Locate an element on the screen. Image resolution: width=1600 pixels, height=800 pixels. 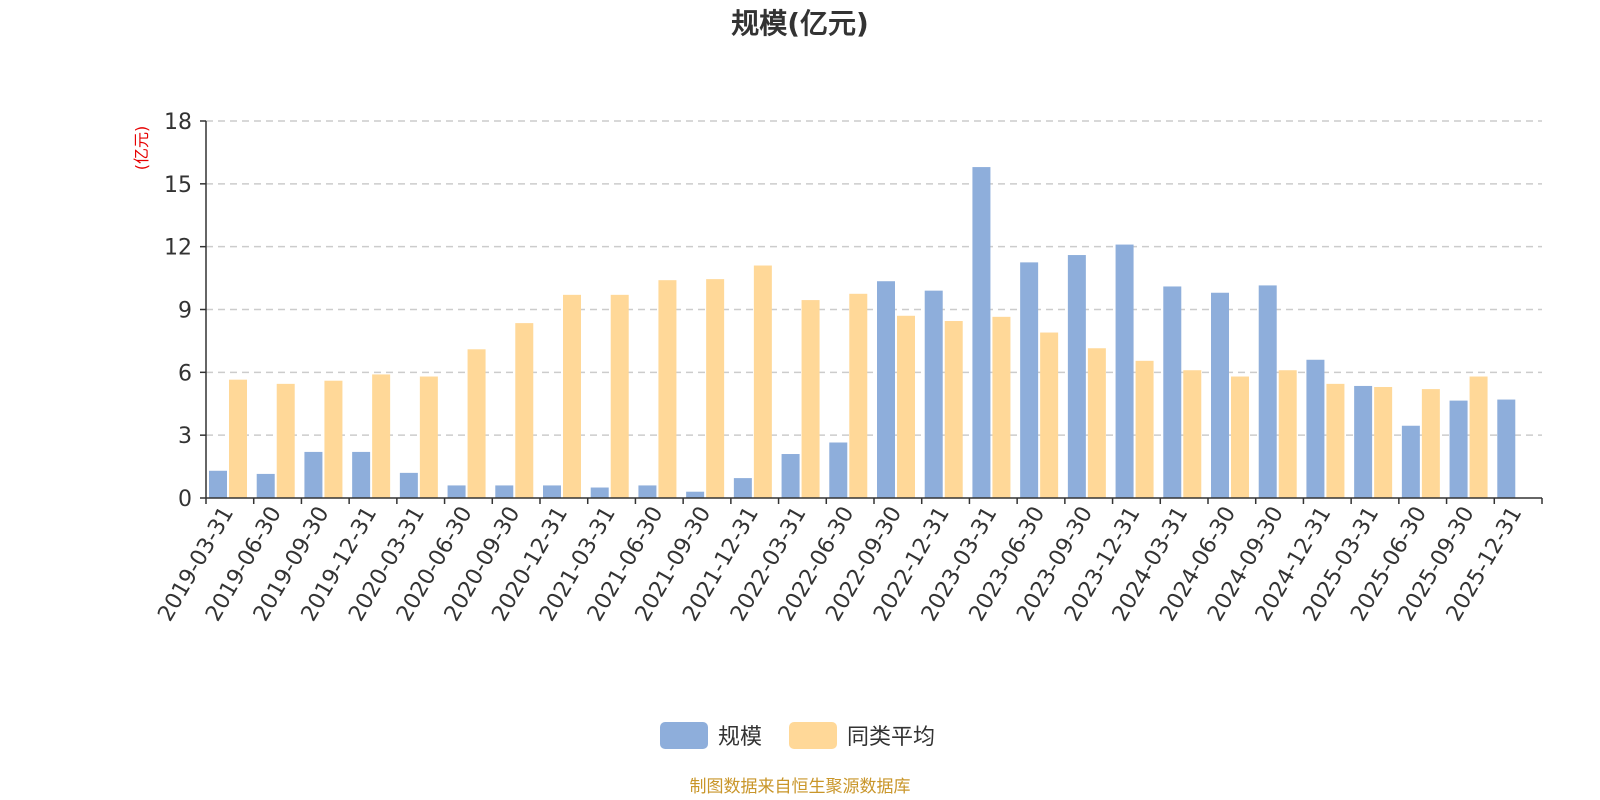
legend-swatch-peer-average is located at coordinates (813, 735).